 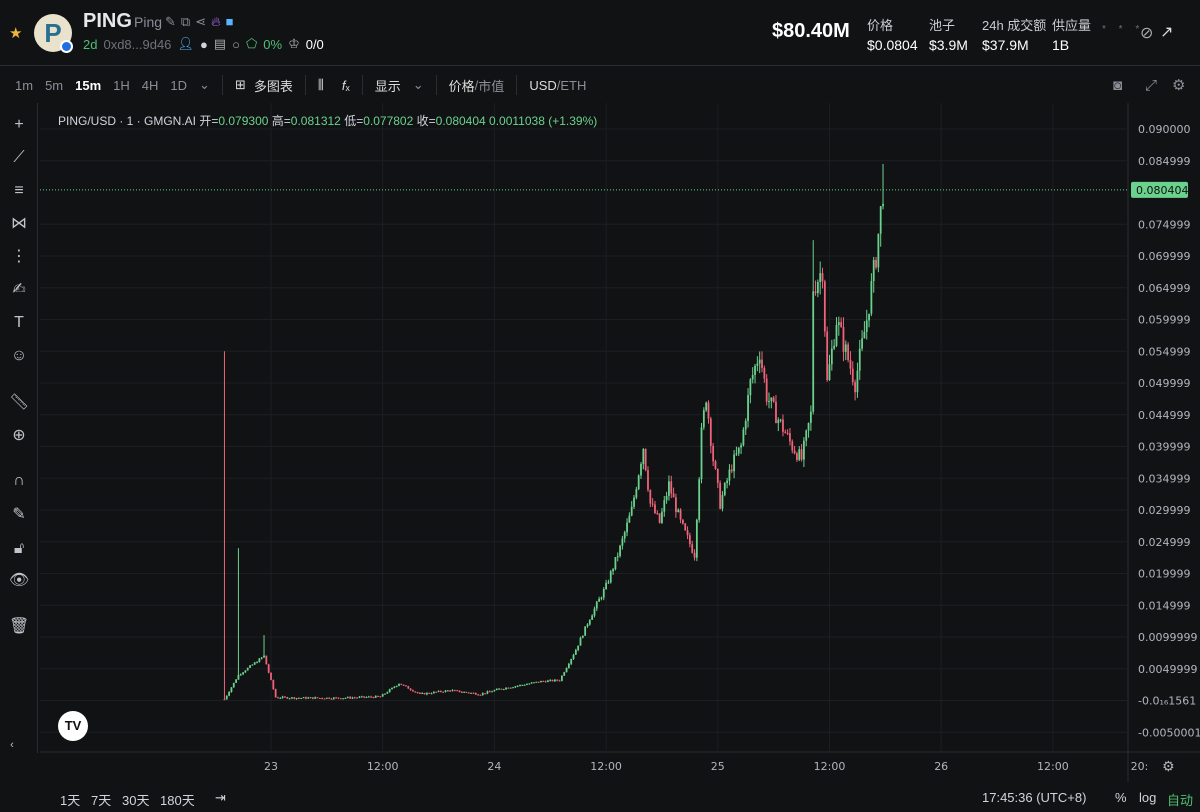 What do you see at coordinates (1179, 85) in the screenshot?
I see `settings-gear-icon: ⚙` at bounding box center [1179, 85].